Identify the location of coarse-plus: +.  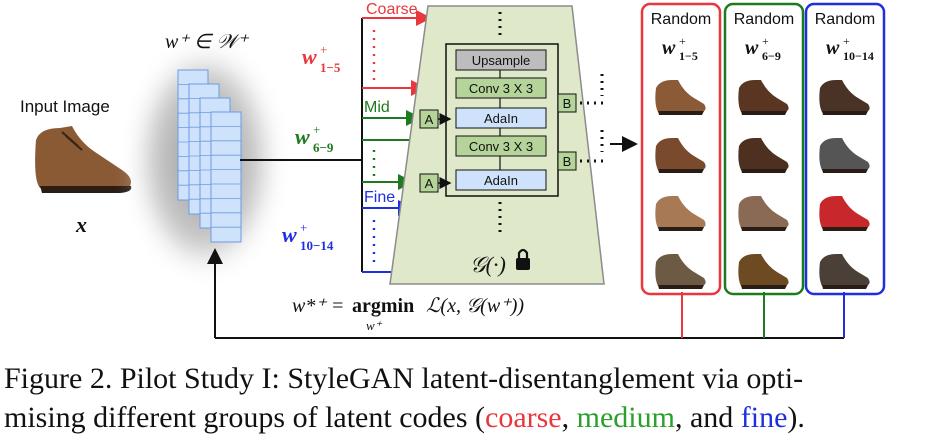
(323, 49).